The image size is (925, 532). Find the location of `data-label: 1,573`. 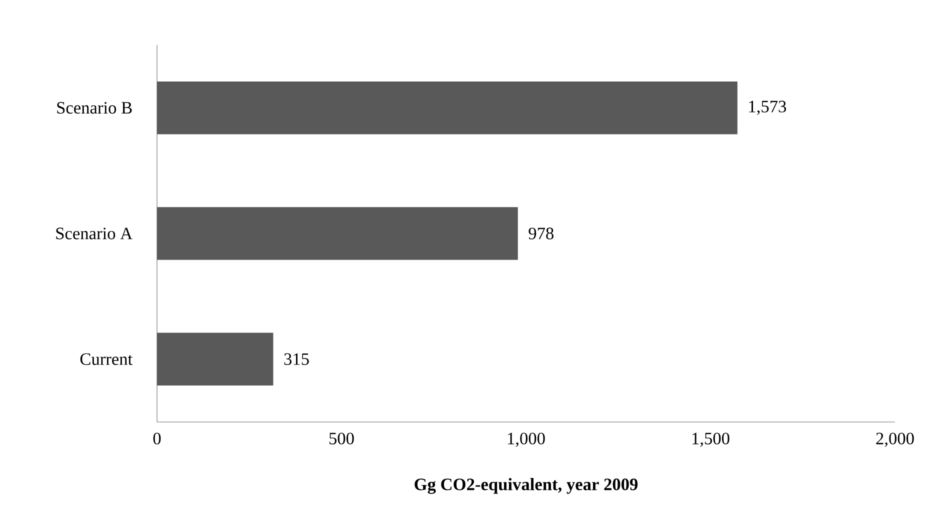

data-label: 1,573 is located at coordinates (767, 107).